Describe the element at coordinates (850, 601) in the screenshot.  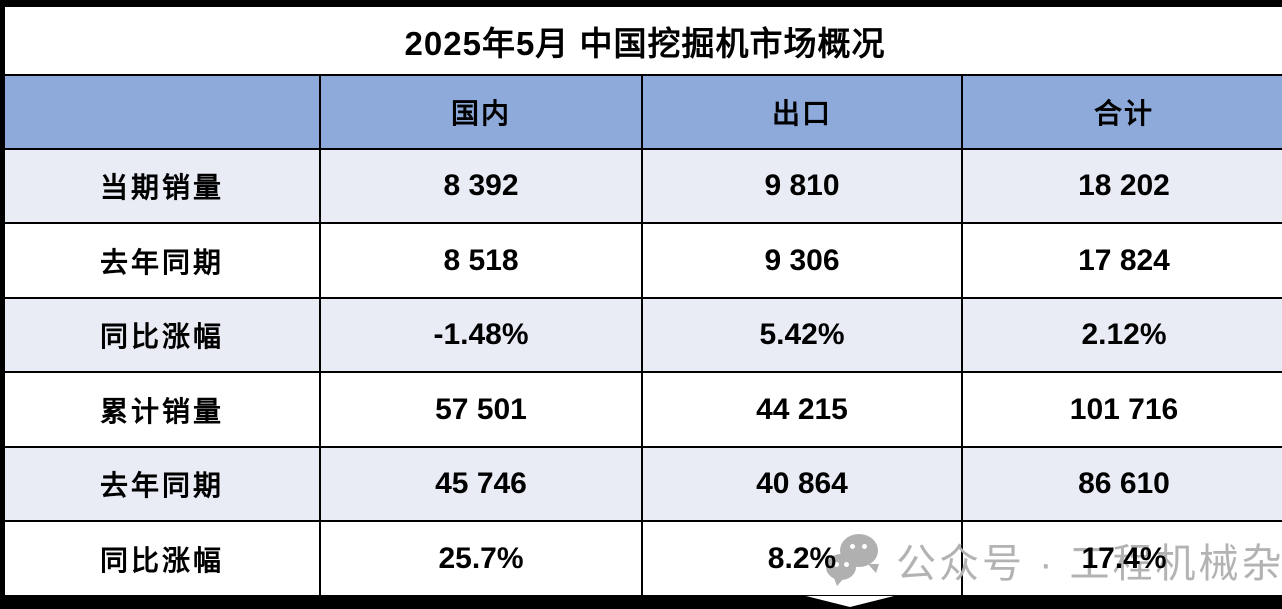
I see `bottom-notch-decoration` at that location.